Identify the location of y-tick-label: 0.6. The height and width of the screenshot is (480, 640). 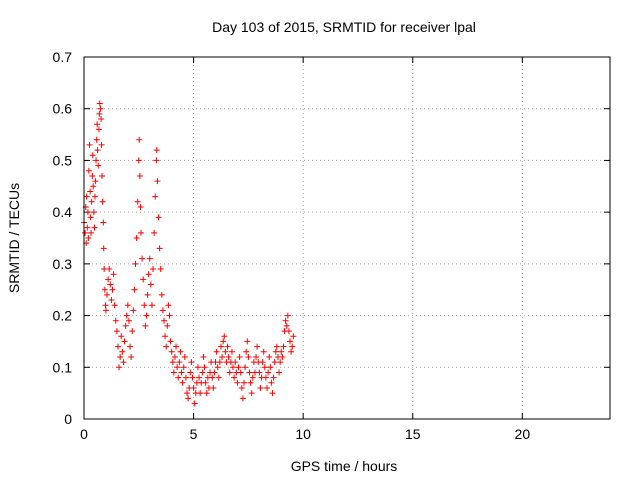
(63, 109).